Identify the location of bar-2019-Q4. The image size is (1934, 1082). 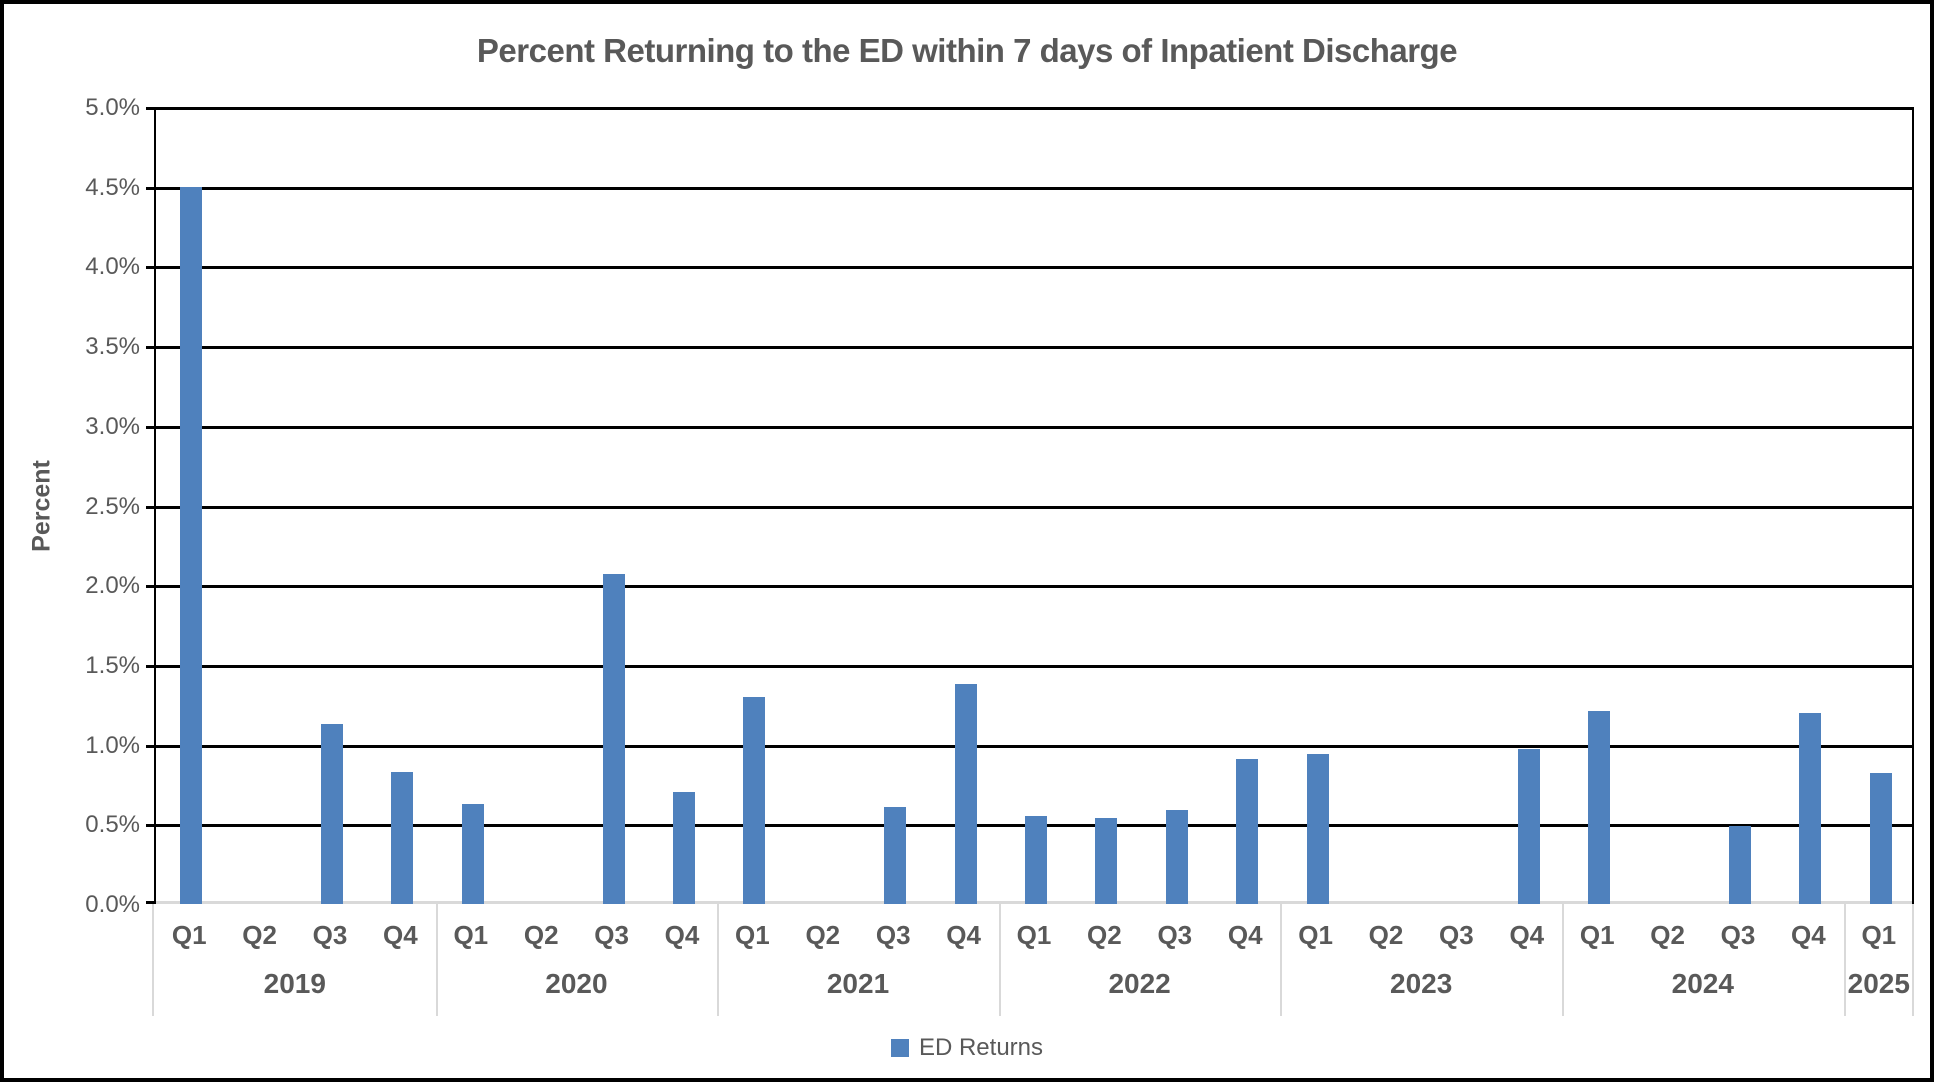
(402, 837).